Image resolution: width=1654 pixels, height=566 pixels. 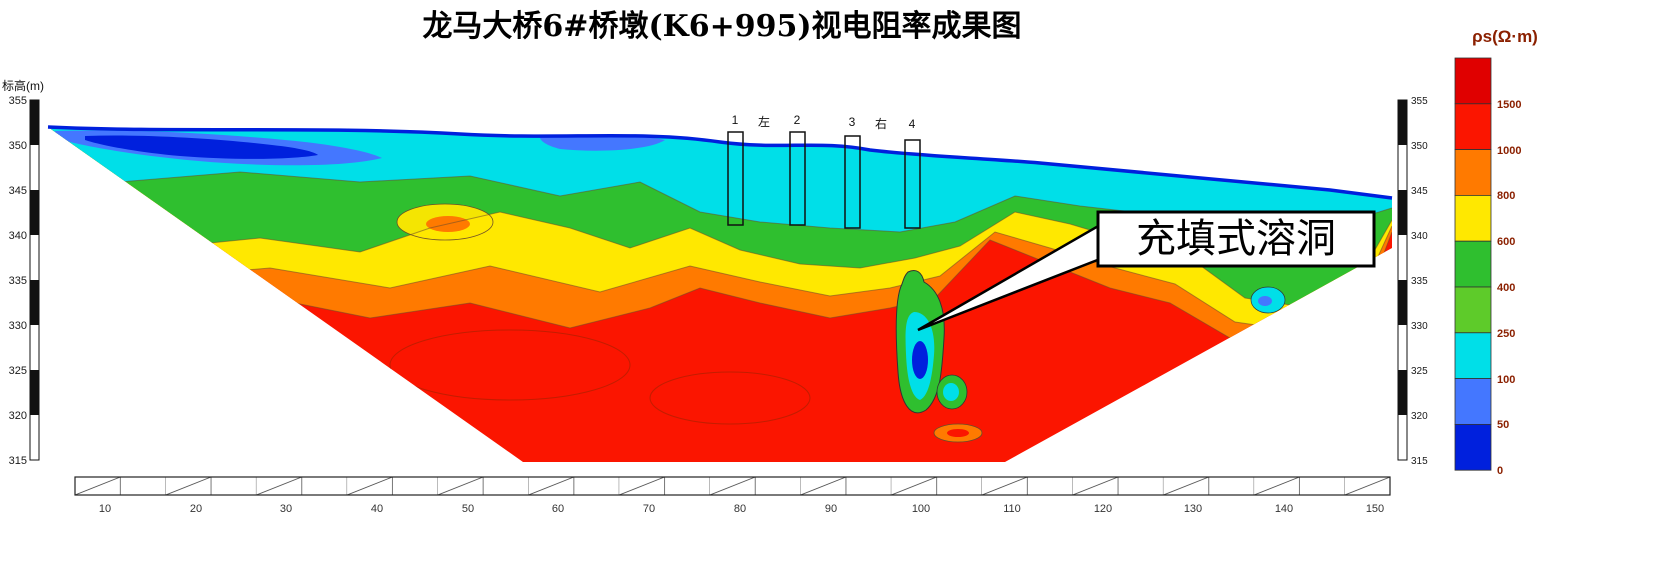 I want to click on right-elevation-axis: 355 350 345 340 335 330 325 320 315, so click(x=1412, y=281).